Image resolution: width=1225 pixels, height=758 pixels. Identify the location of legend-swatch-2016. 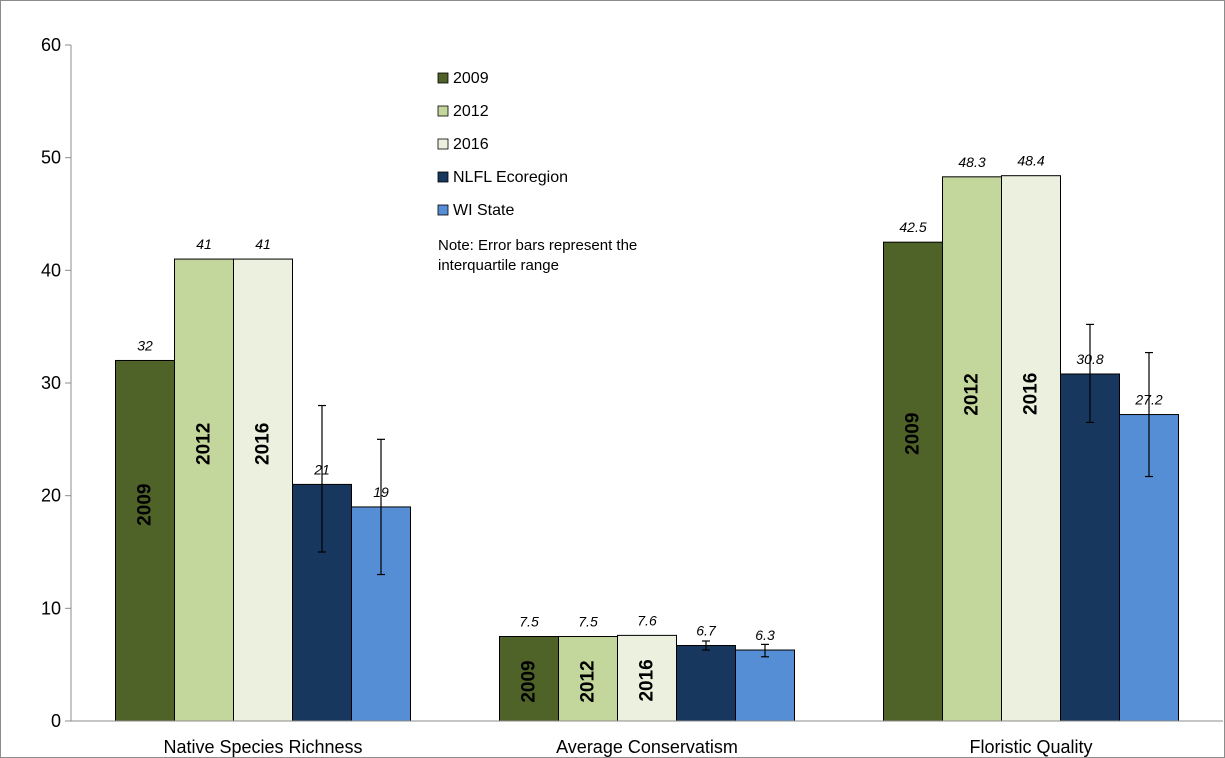
(443, 144).